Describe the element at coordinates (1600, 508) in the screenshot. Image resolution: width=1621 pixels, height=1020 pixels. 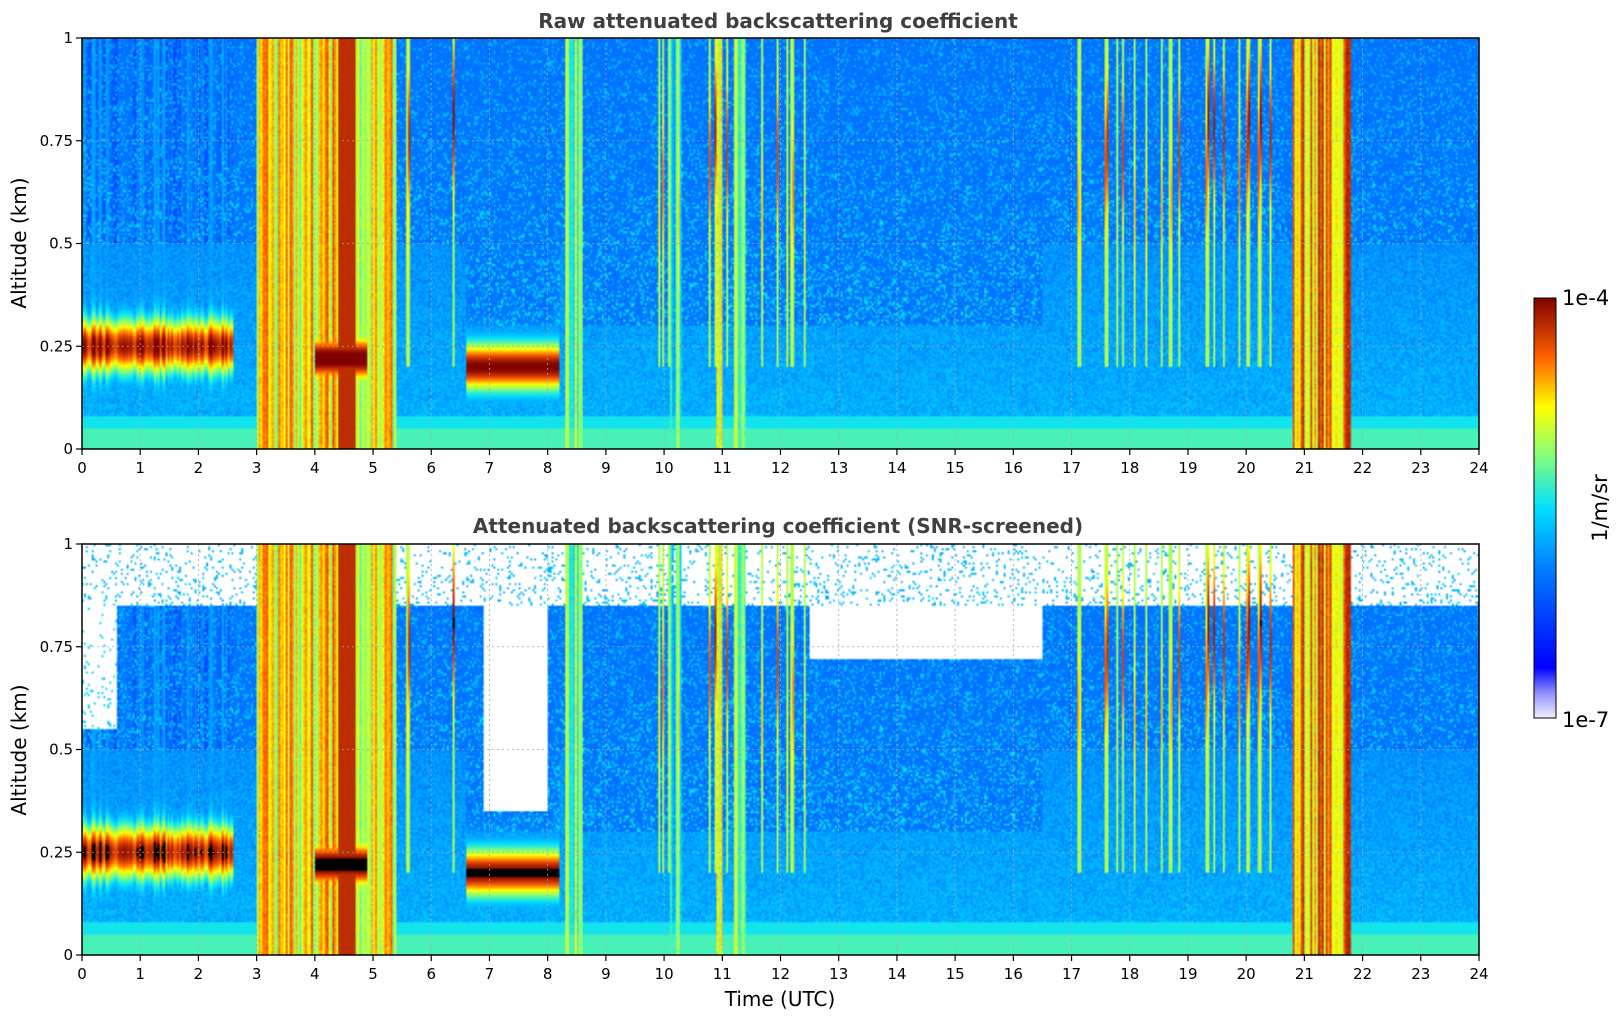
I see `colorbar-unit-label: 1/m/sr` at that location.